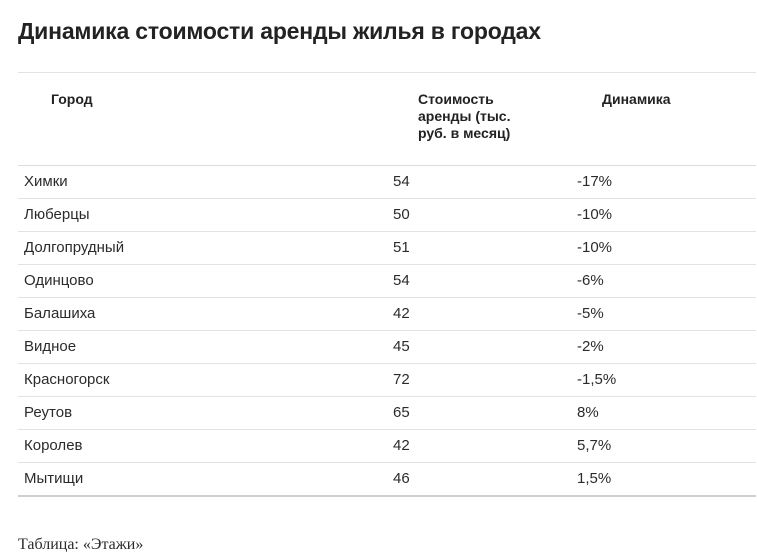 This screenshot has width=757, height=558. What do you see at coordinates (590, 346) in the screenshot?
I see `cell-dynamics: -2%` at bounding box center [590, 346].